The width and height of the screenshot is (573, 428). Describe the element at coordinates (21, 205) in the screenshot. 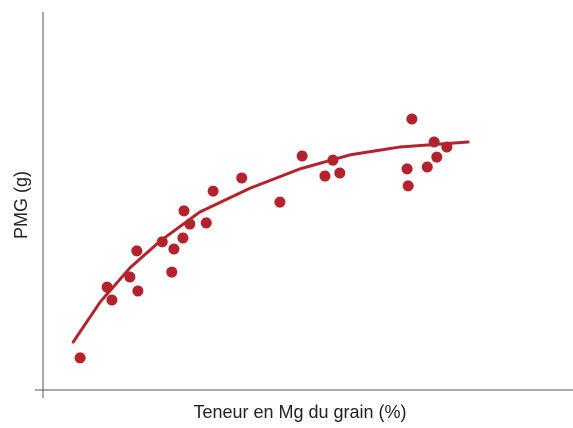

I see `y-axis-label: PMG (g)` at that location.